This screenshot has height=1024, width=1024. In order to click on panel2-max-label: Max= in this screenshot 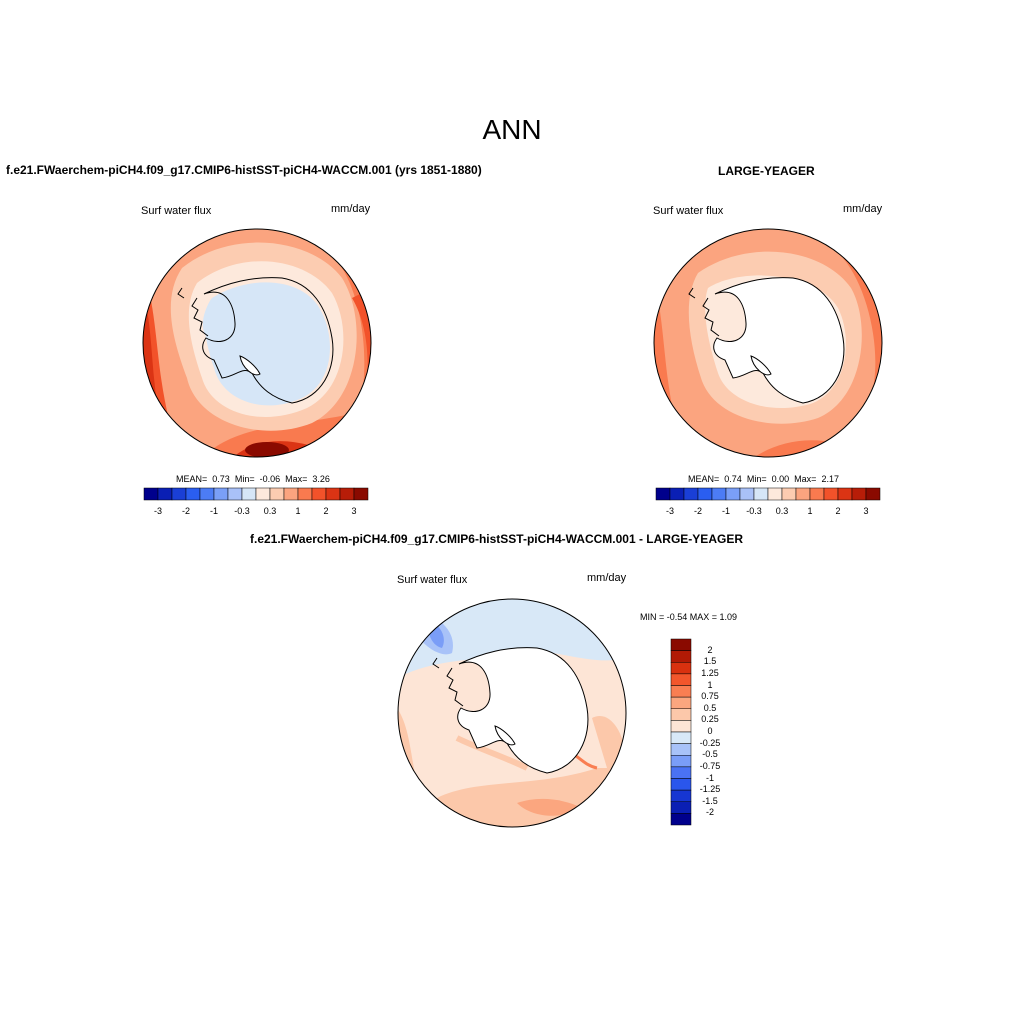, I will do `click(805, 479)`.